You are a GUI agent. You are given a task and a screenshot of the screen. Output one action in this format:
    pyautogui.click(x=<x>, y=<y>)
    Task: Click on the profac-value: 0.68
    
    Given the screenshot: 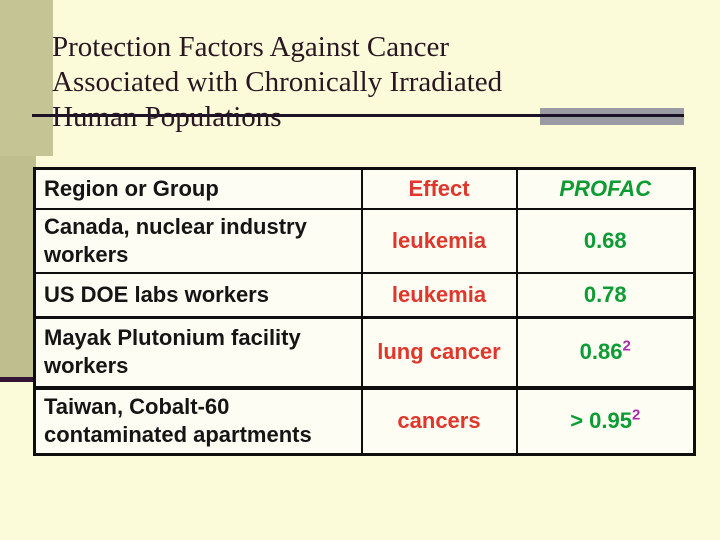 What is the action you would take?
    pyautogui.click(x=605, y=240)
    